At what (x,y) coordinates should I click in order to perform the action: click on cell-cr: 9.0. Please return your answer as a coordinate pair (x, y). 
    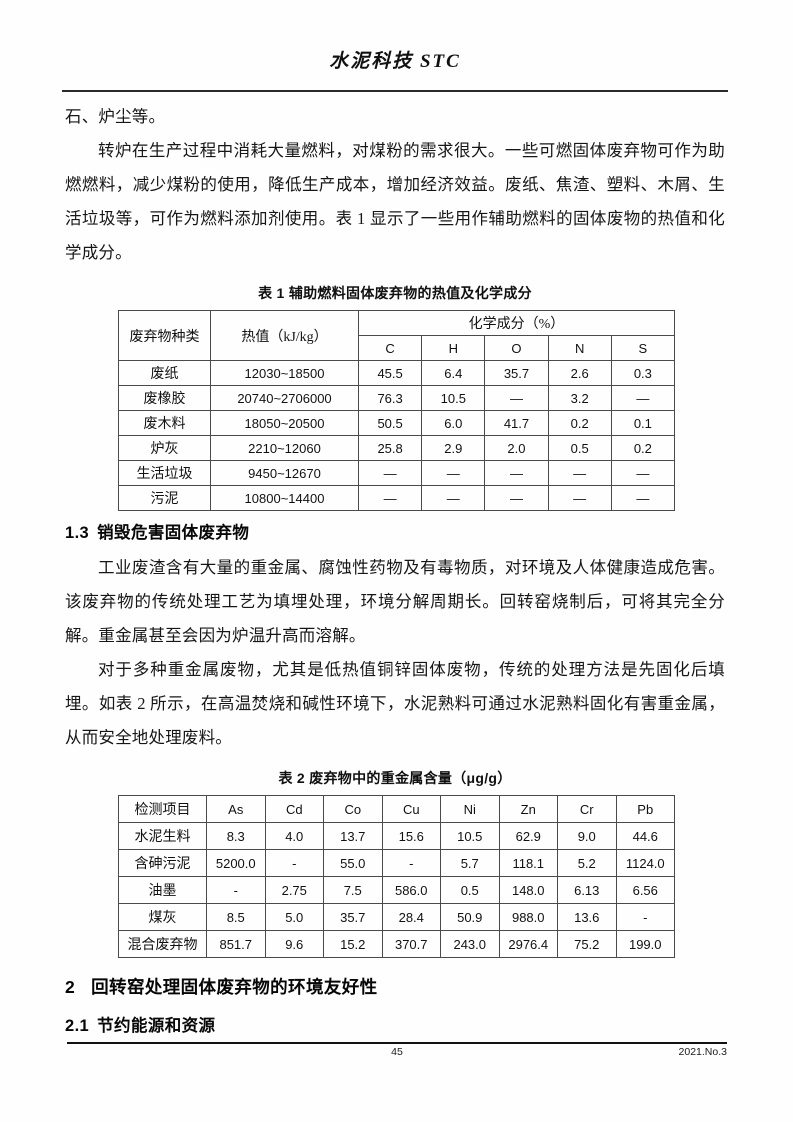
    Looking at the image, I should click on (587, 836).